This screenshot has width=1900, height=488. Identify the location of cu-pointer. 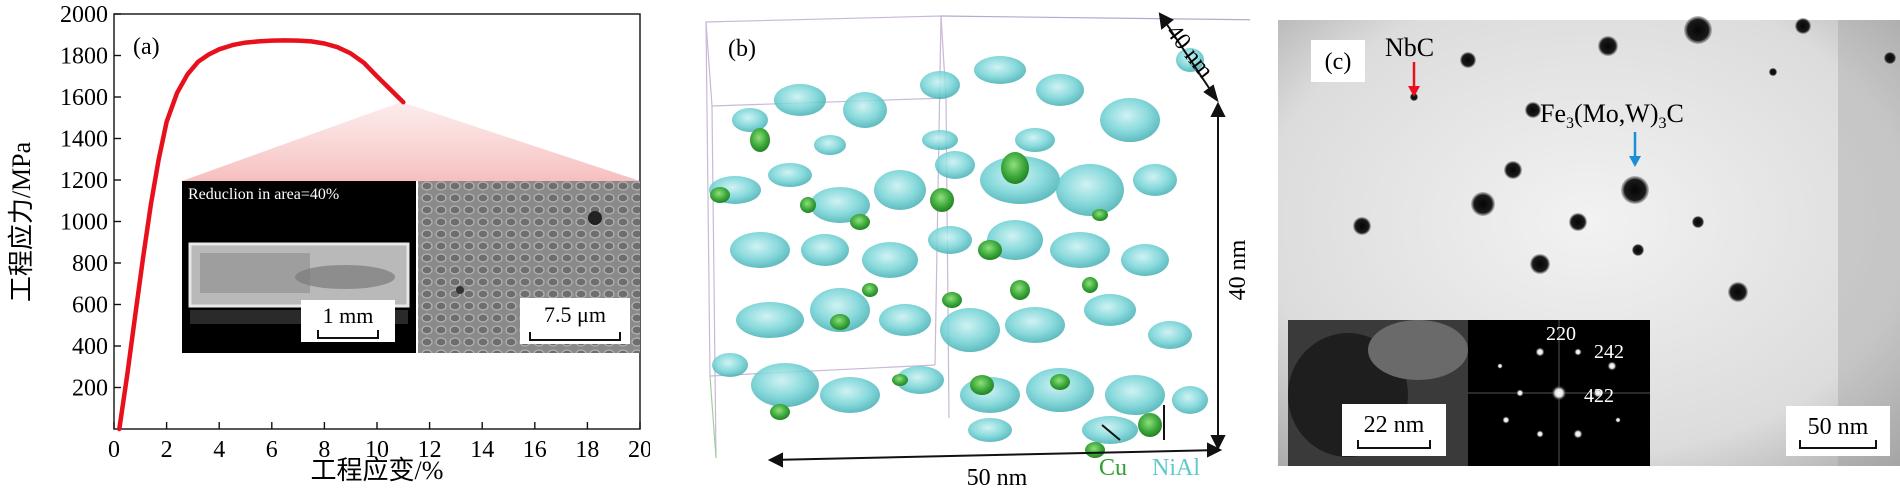
(1111, 432).